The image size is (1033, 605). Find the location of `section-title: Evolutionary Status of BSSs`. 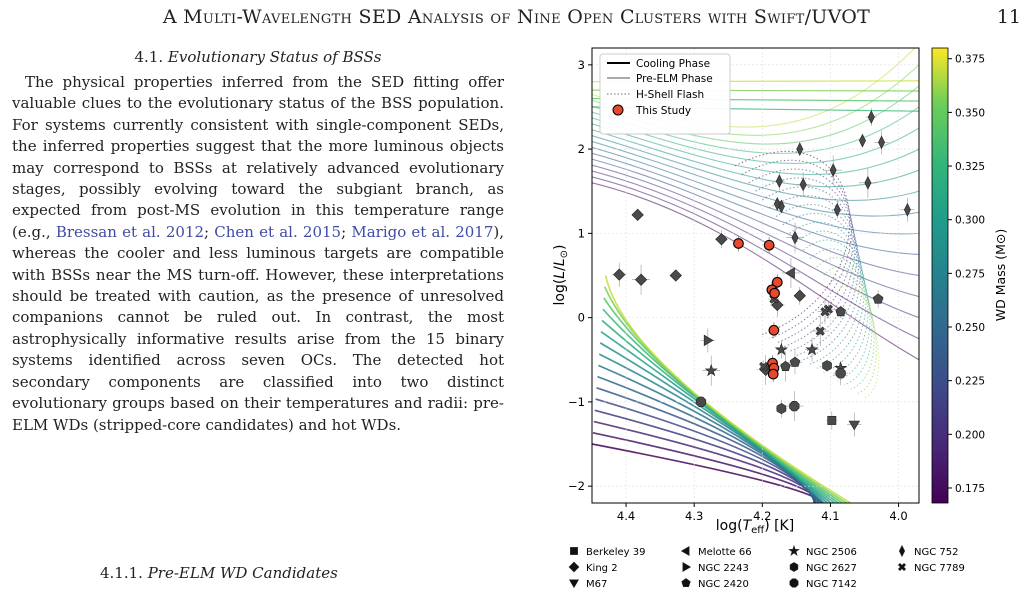

section-title: Evolutionary Status of BSSs is located at coordinates (274, 57).